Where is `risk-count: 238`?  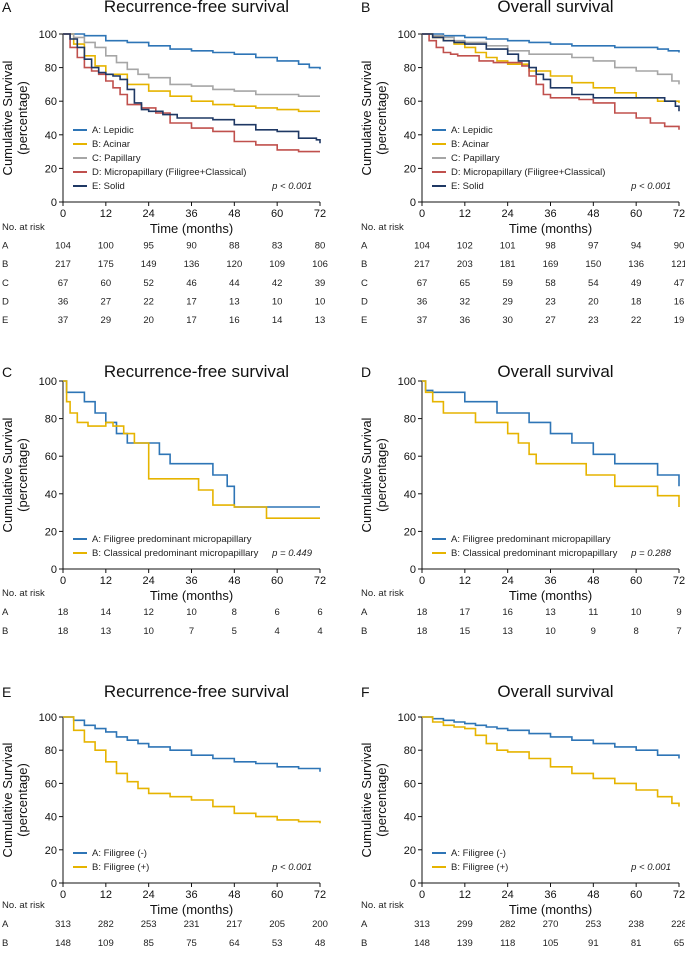
risk-count: 238 is located at coordinates (636, 924).